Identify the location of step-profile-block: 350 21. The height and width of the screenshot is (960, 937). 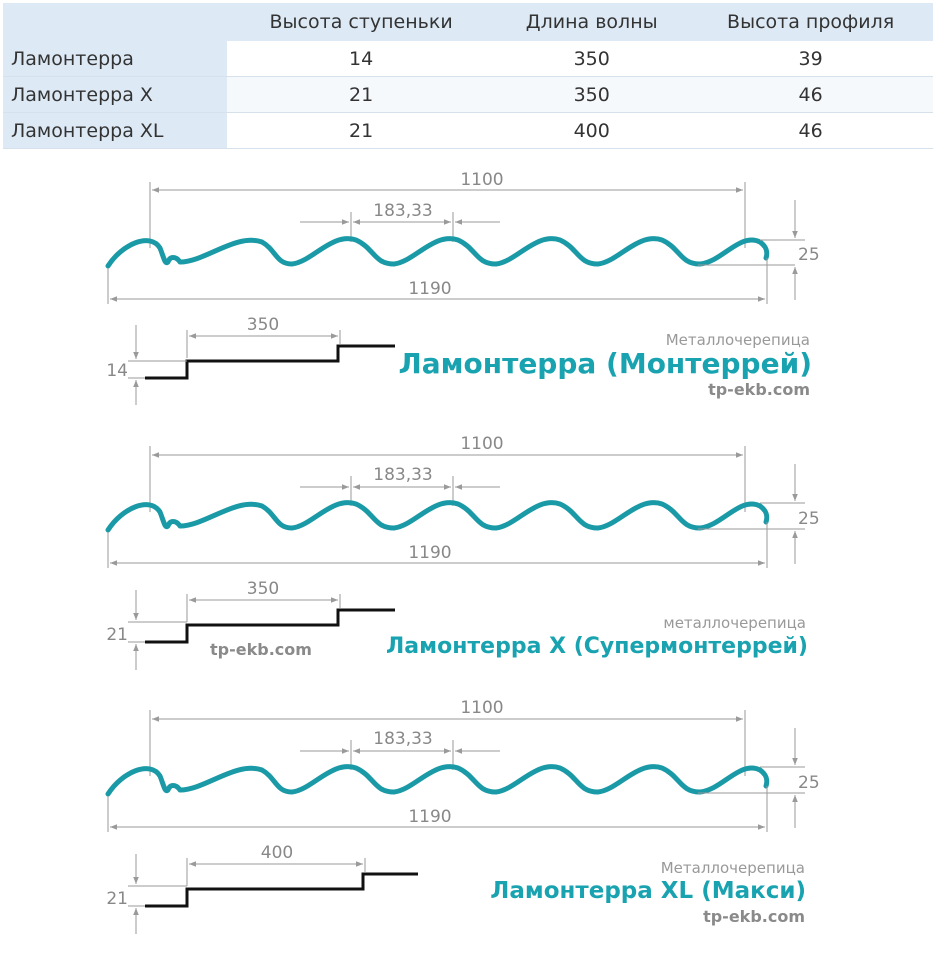
(250, 624).